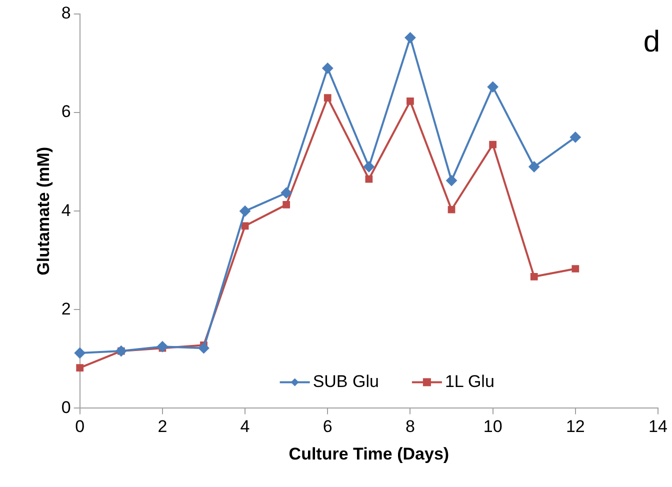  I want to click on x-tick-label: 6, so click(327, 426).